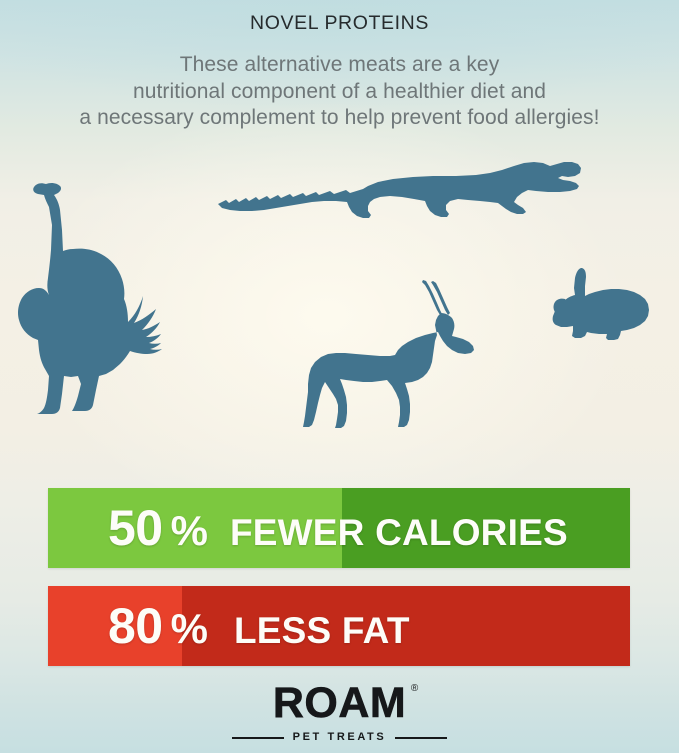 This screenshot has height=753, width=679. What do you see at coordinates (414, 688) in the screenshot?
I see `registered-trademark-icon: ®` at bounding box center [414, 688].